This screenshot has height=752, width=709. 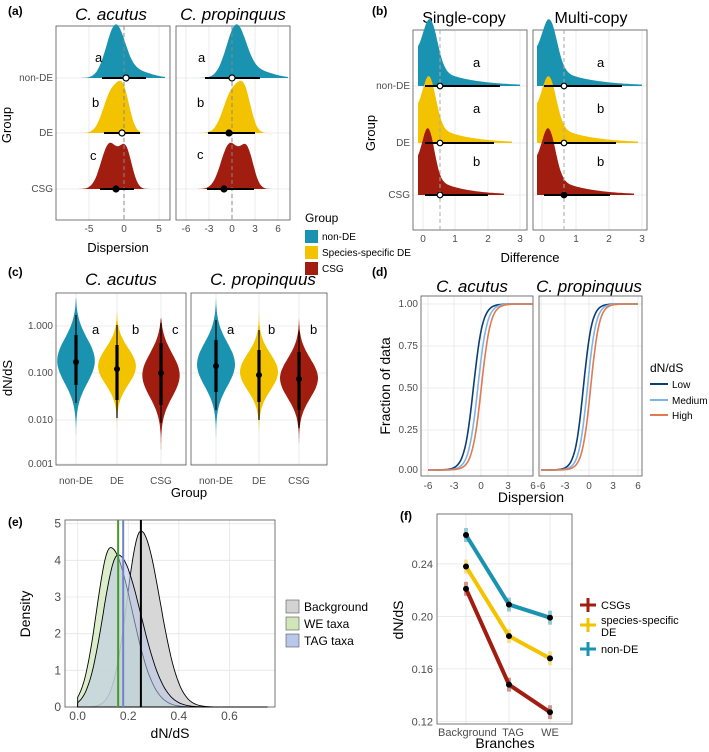 What do you see at coordinates (40, 420) in the screenshot?
I see `y-tick-label: 0.010` at bounding box center [40, 420].